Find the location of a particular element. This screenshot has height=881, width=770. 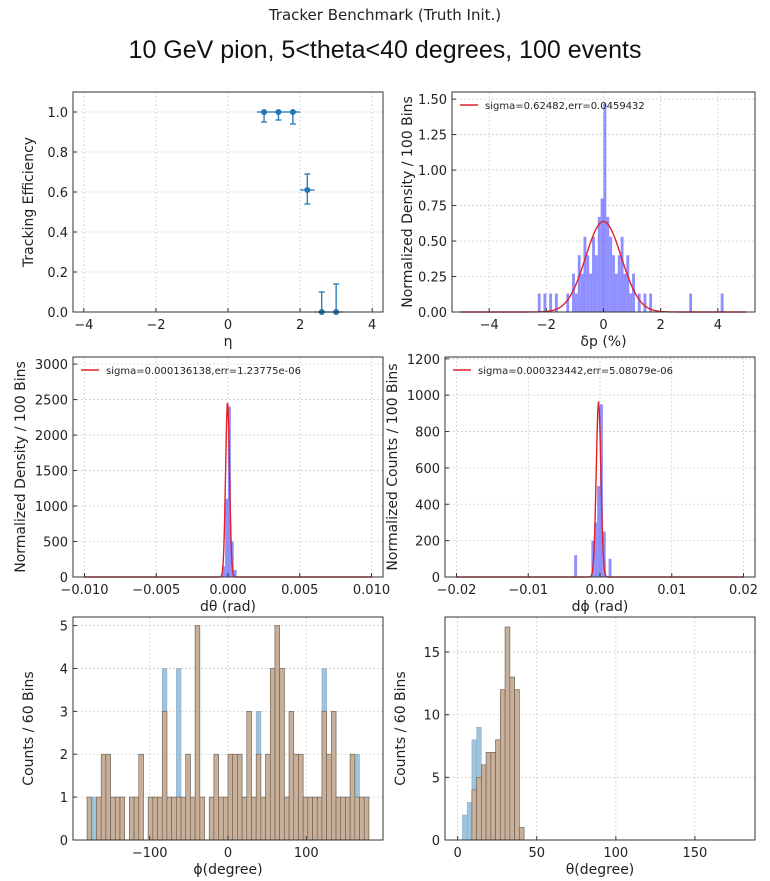

axes-frame is located at coordinates (600, 728).